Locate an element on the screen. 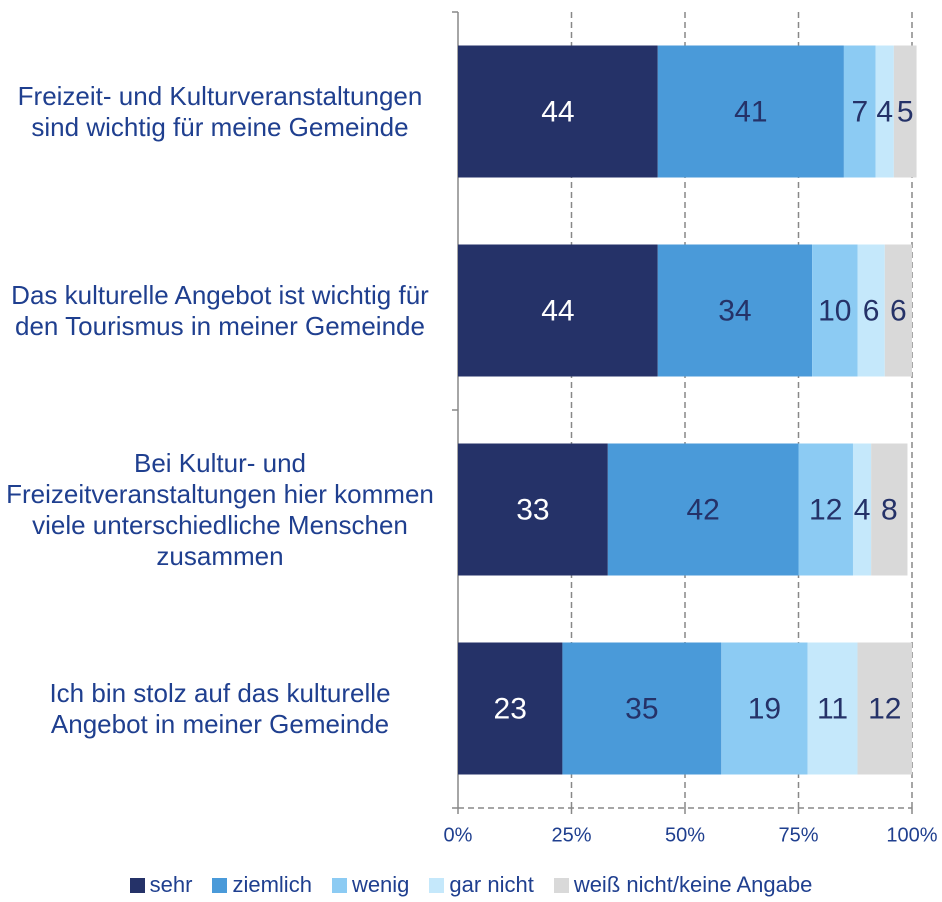  legend-label: wenig is located at coordinates (380, 884).